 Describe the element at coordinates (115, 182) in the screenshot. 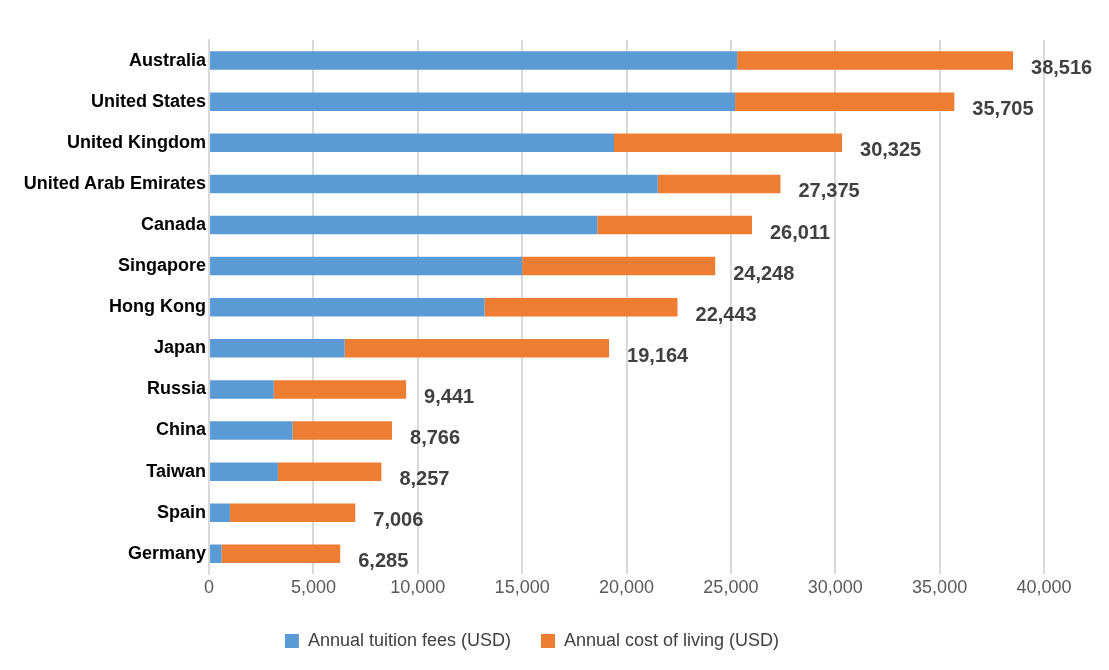

I see `y-tick-label: United Arab Emirates` at that location.